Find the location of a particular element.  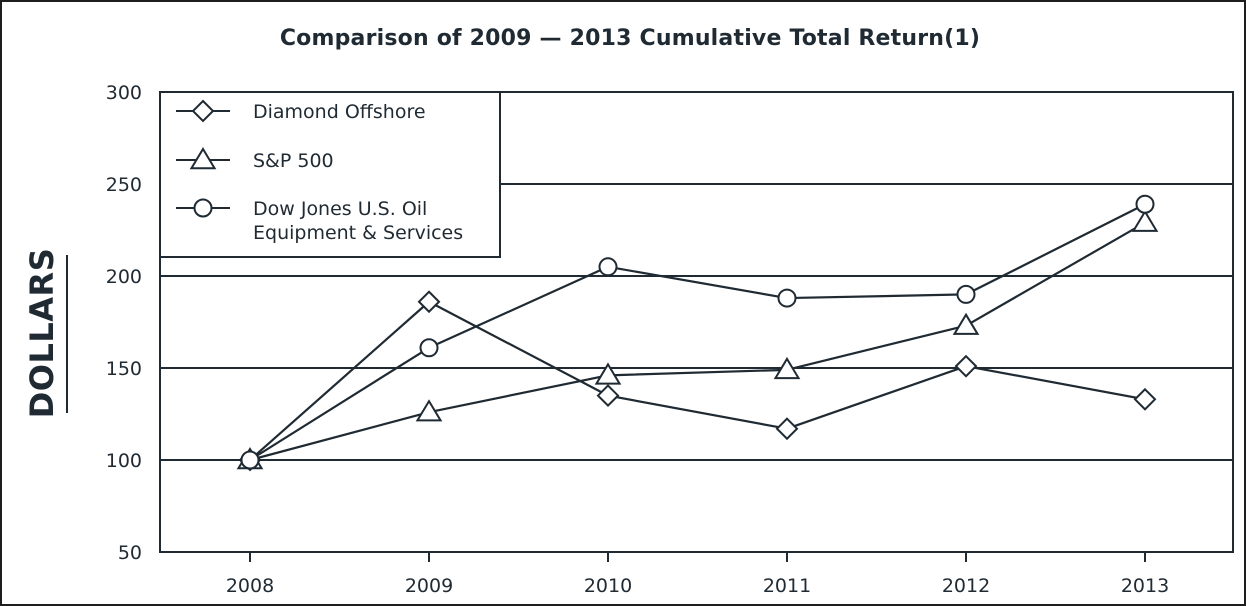

data-point-s-p-500-2012 is located at coordinates (966, 323).